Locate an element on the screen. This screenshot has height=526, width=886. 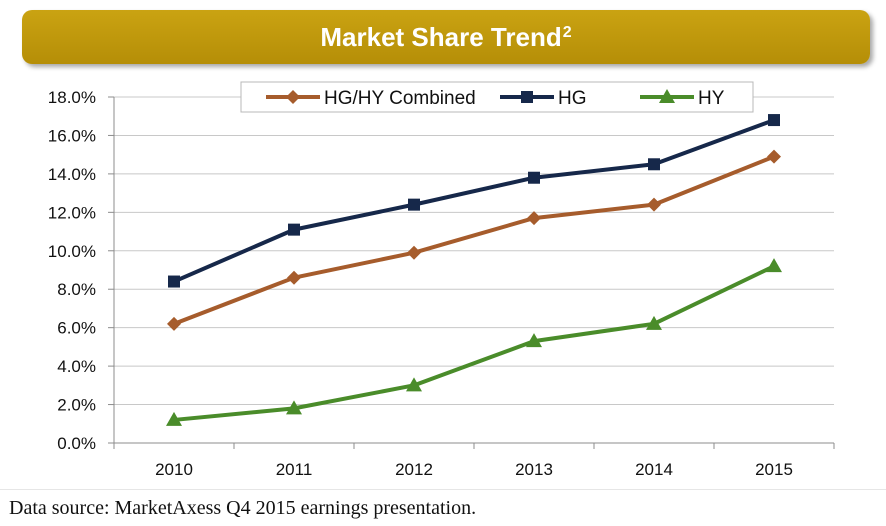
chart-title-banner: Market Share Trend 2 is located at coordinates (446, 37).